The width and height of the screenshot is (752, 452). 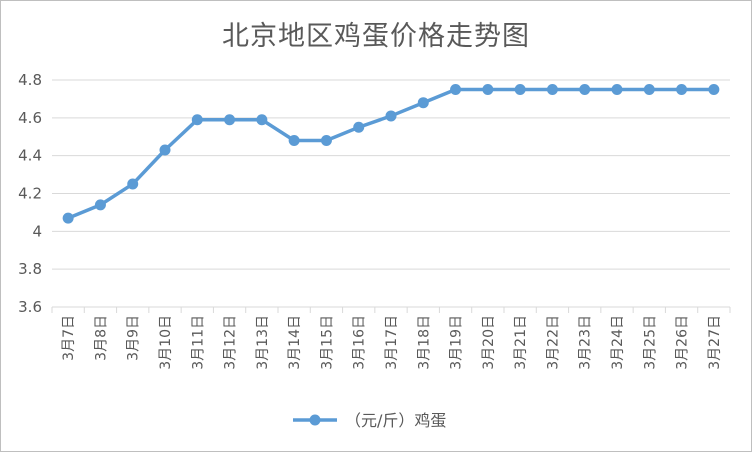 I want to click on x-tick-label: 3月10日, so click(x=166, y=342).